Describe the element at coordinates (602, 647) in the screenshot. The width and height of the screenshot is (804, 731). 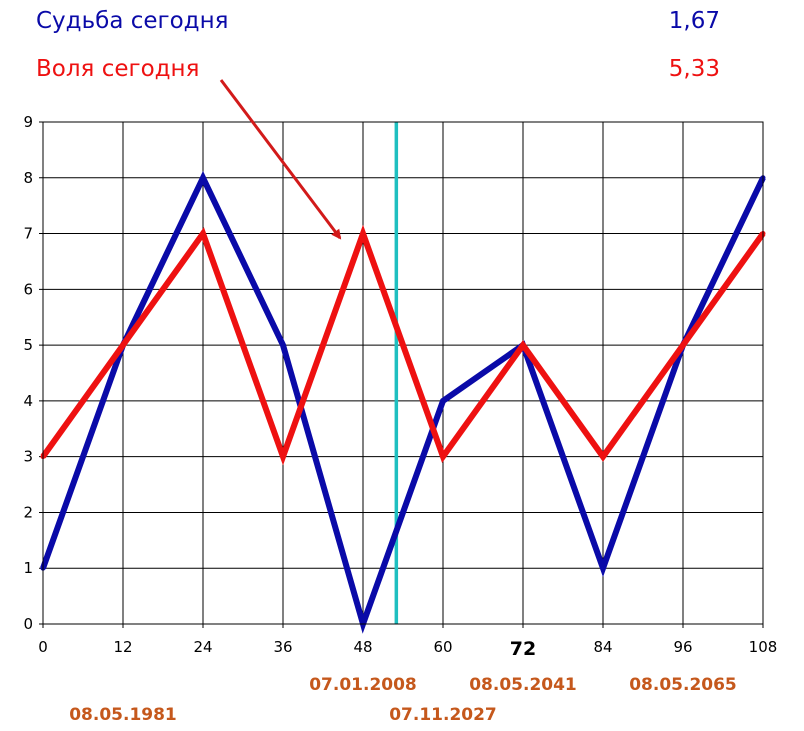
I see `x-tick-label-84: 84` at that location.